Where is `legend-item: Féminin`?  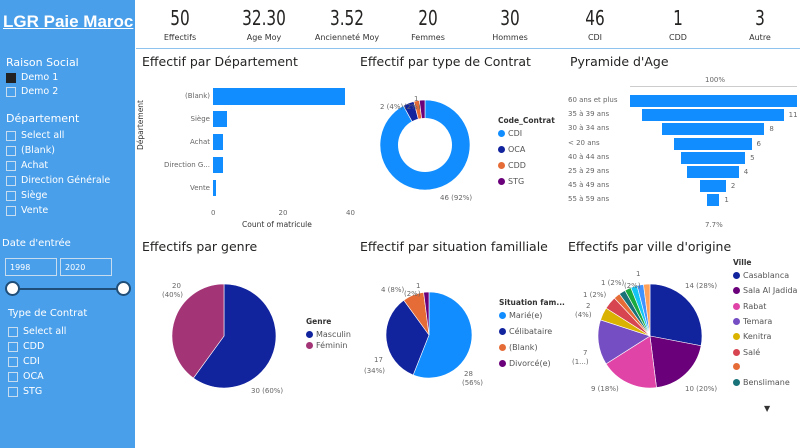
legend-item: Féminin is located at coordinates (326, 345).